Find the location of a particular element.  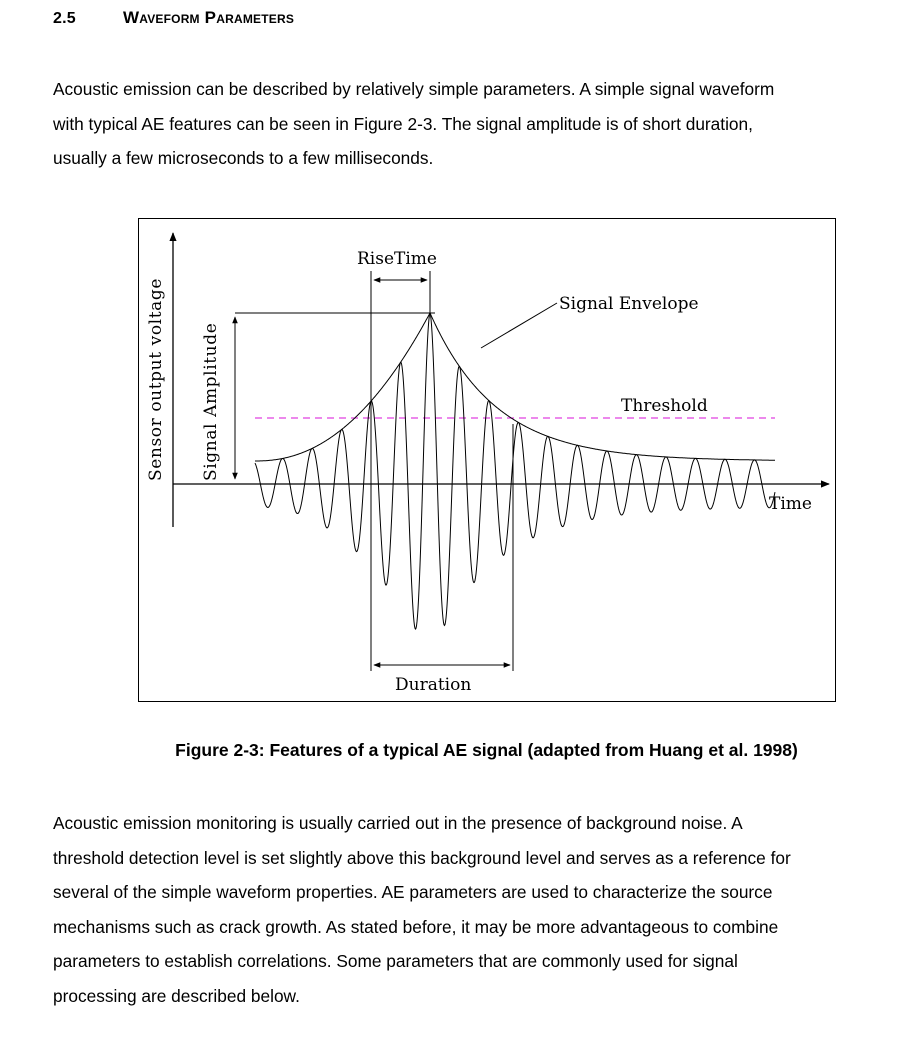

amplitude-label: Signal Amplitude is located at coordinates (211, 402).